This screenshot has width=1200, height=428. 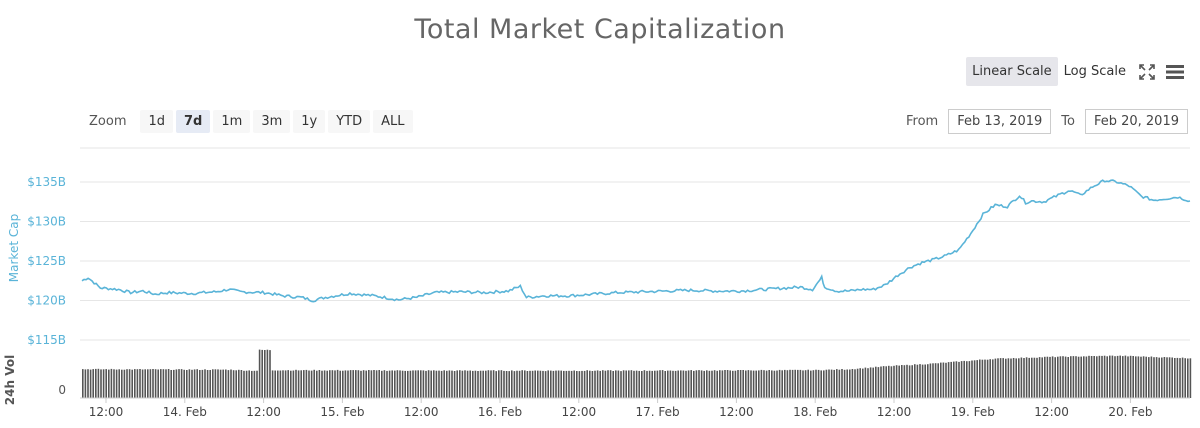 What do you see at coordinates (46, 301) in the screenshot?
I see `y-tick-label: $120B` at bounding box center [46, 301].